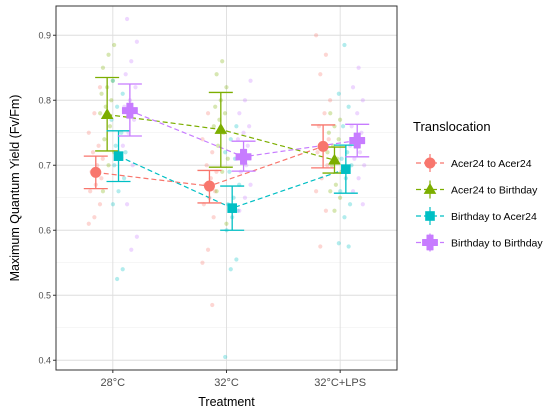 The width and height of the screenshot is (550, 415). I want to click on legend-item: Birthday to Birthday, so click(479, 242).